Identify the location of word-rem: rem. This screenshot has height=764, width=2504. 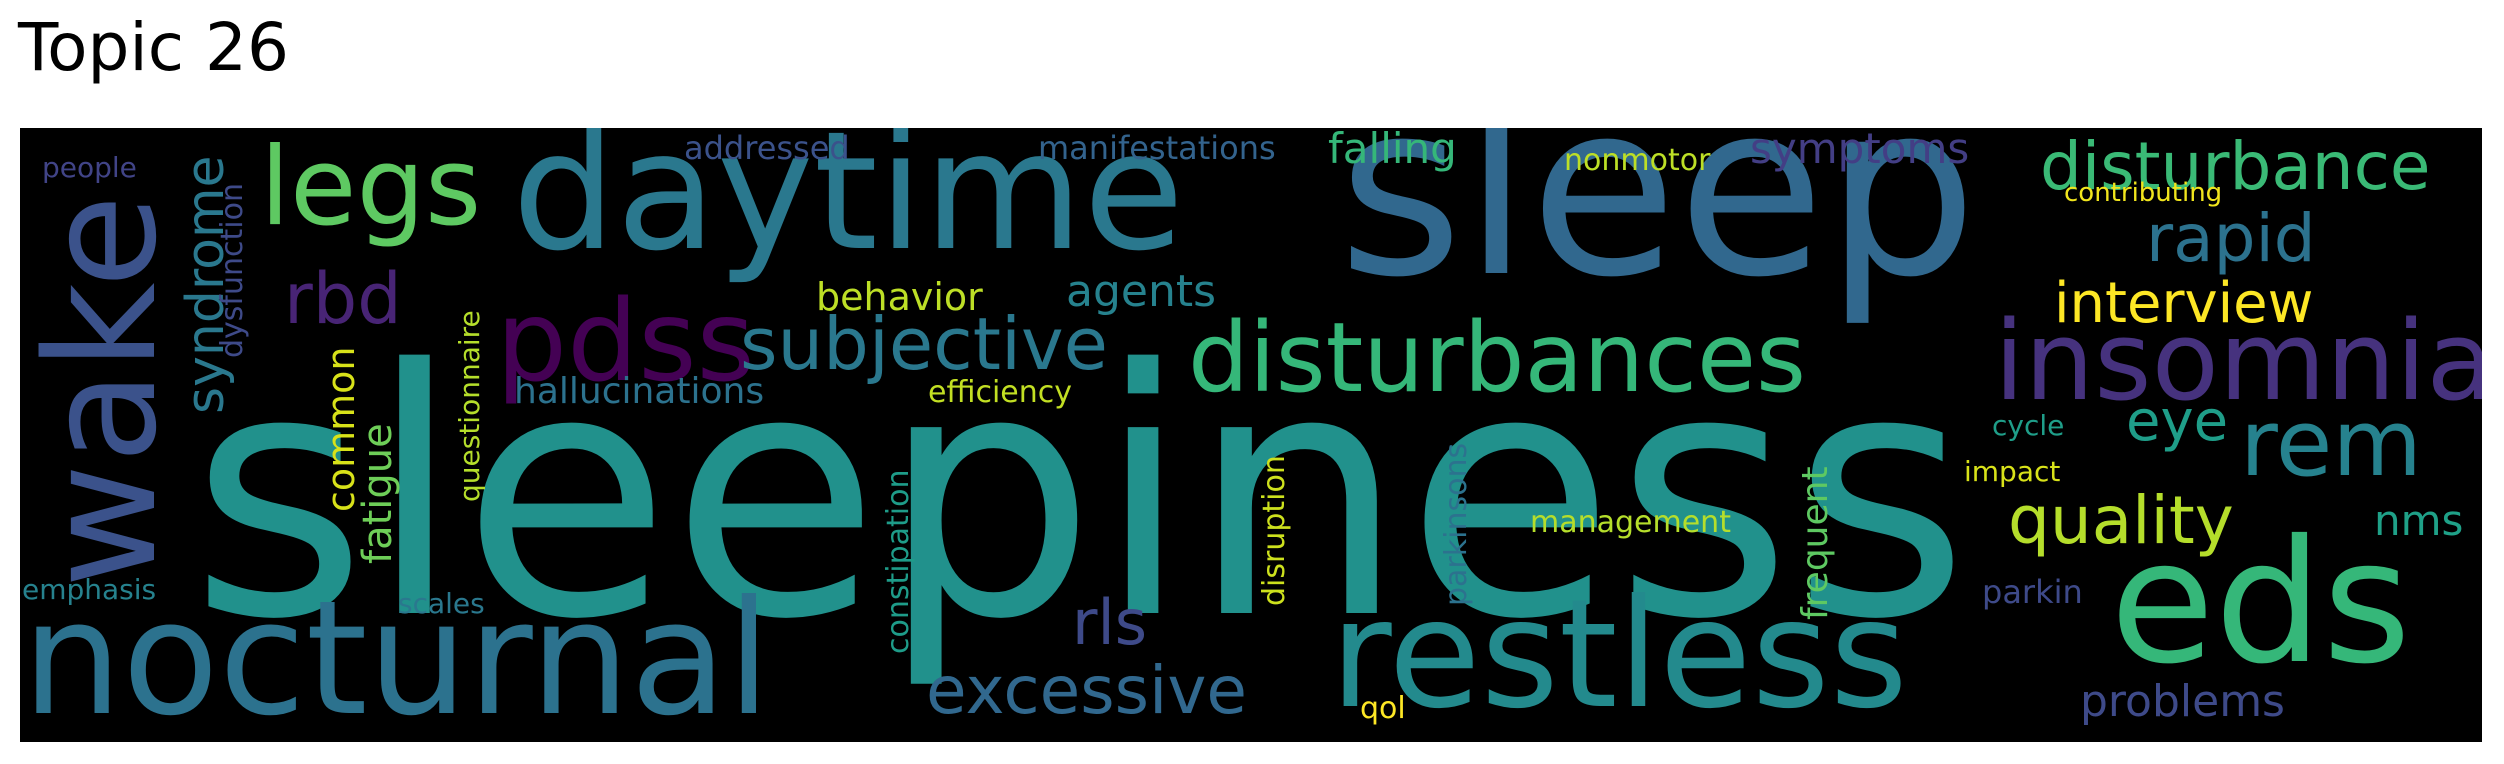
(2331, 443).